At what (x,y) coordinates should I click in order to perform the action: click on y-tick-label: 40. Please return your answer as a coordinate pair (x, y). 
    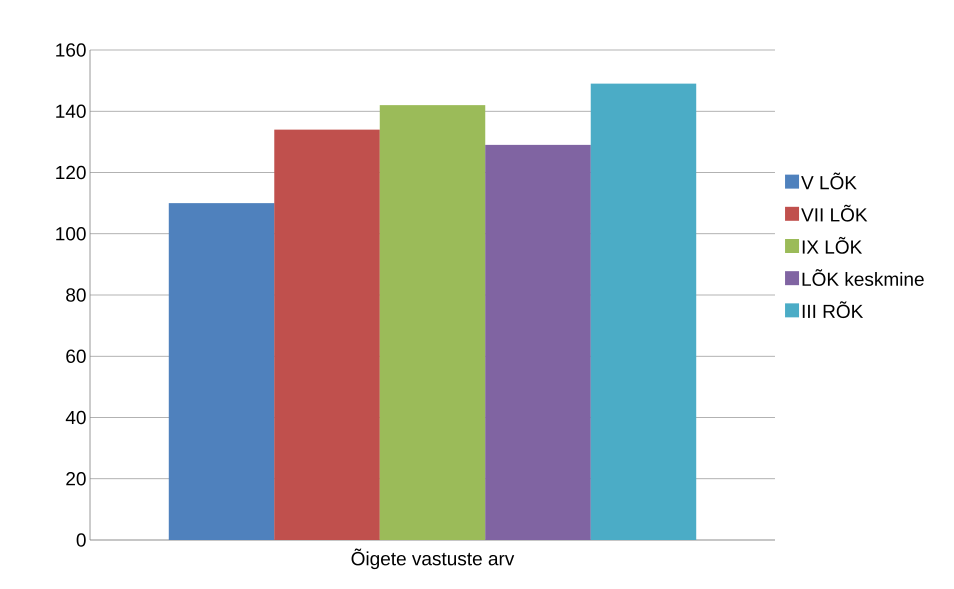
    Looking at the image, I should click on (76, 417).